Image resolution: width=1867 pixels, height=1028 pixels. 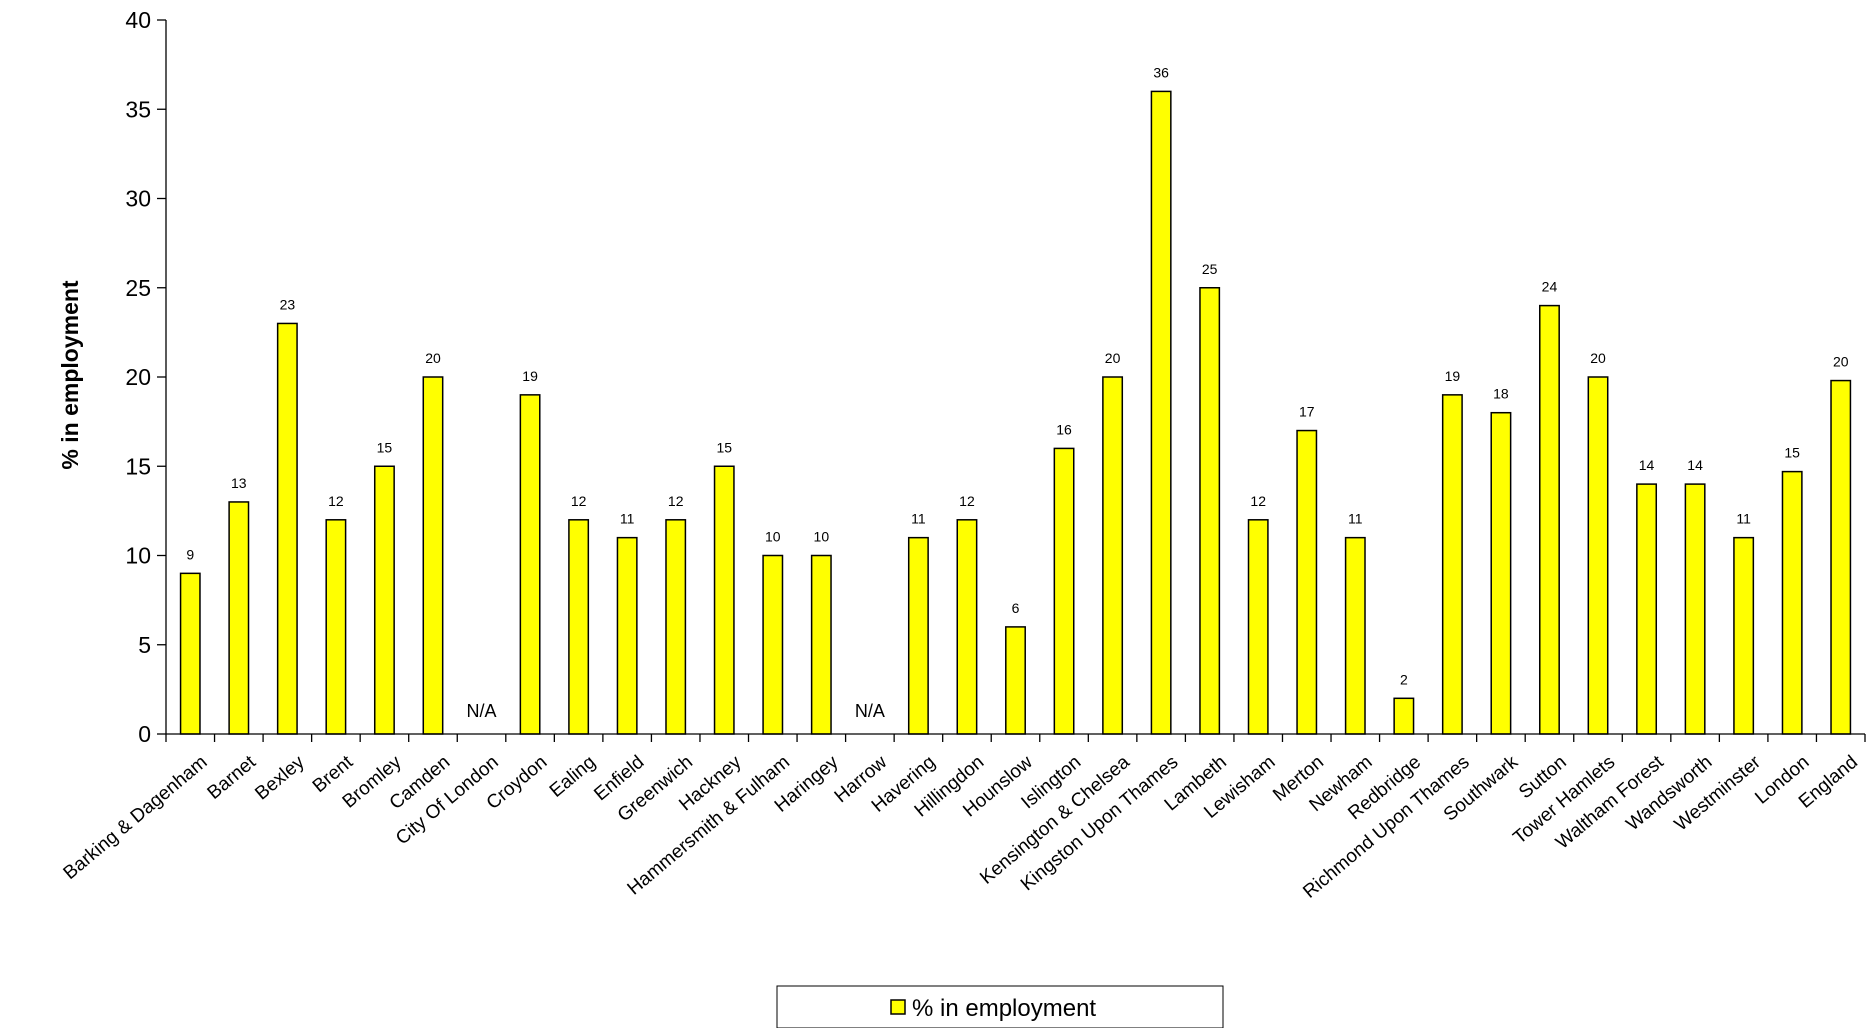 I want to click on bar-value-label: 36, so click(x=1161, y=72).